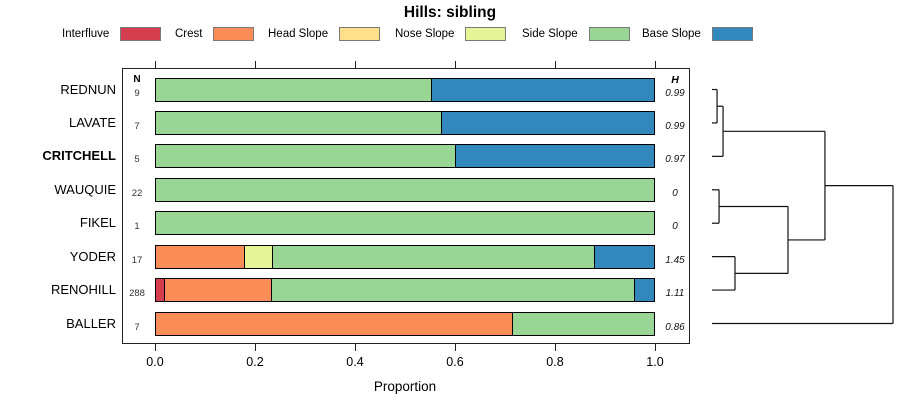 This screenshot has height=420, width=900. Describe the element at coordinates (137, 294) in the screenshot. I see `n-value: 288` at that location.